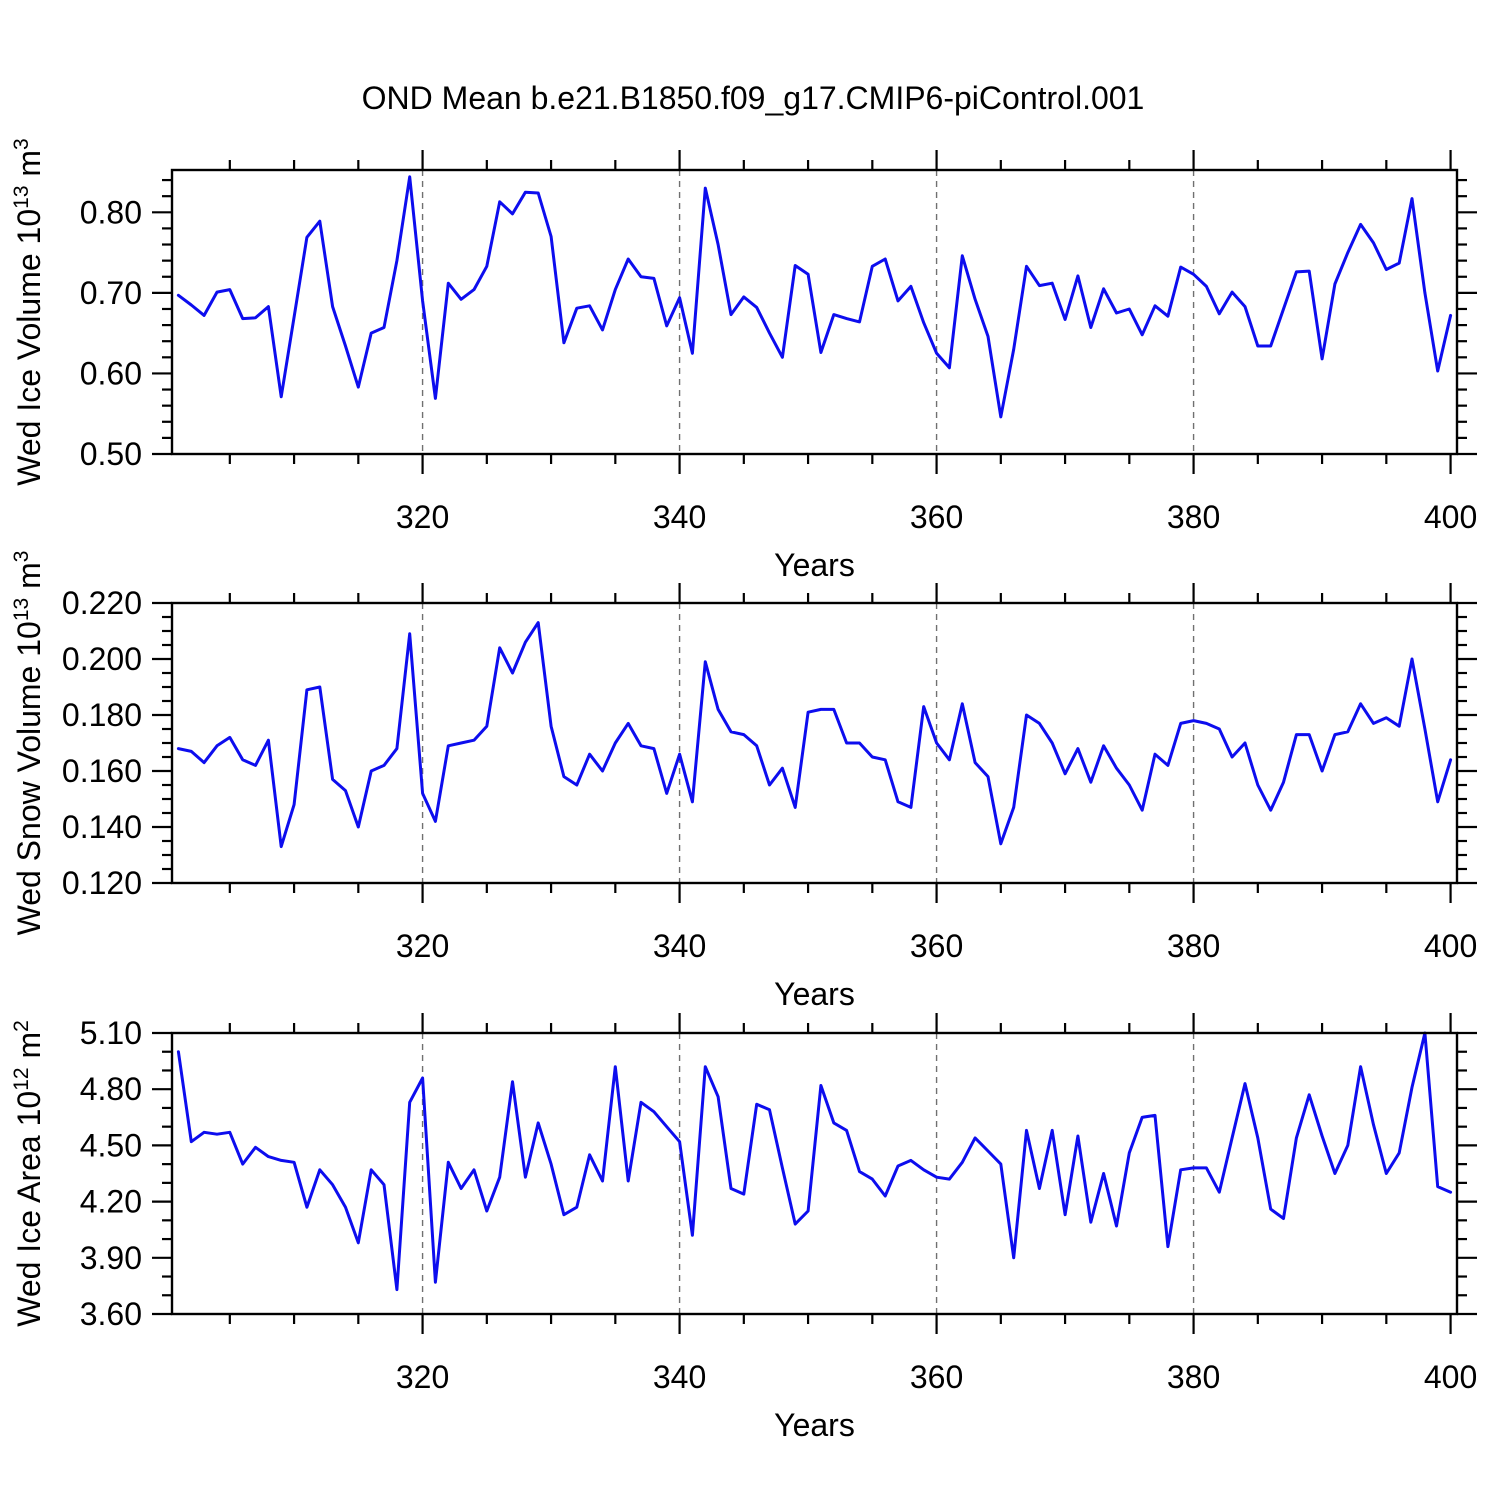  Describe the element at coordinates (111, 1258) in the screenshot. I see `y-tick-label: 3.90` at that location.